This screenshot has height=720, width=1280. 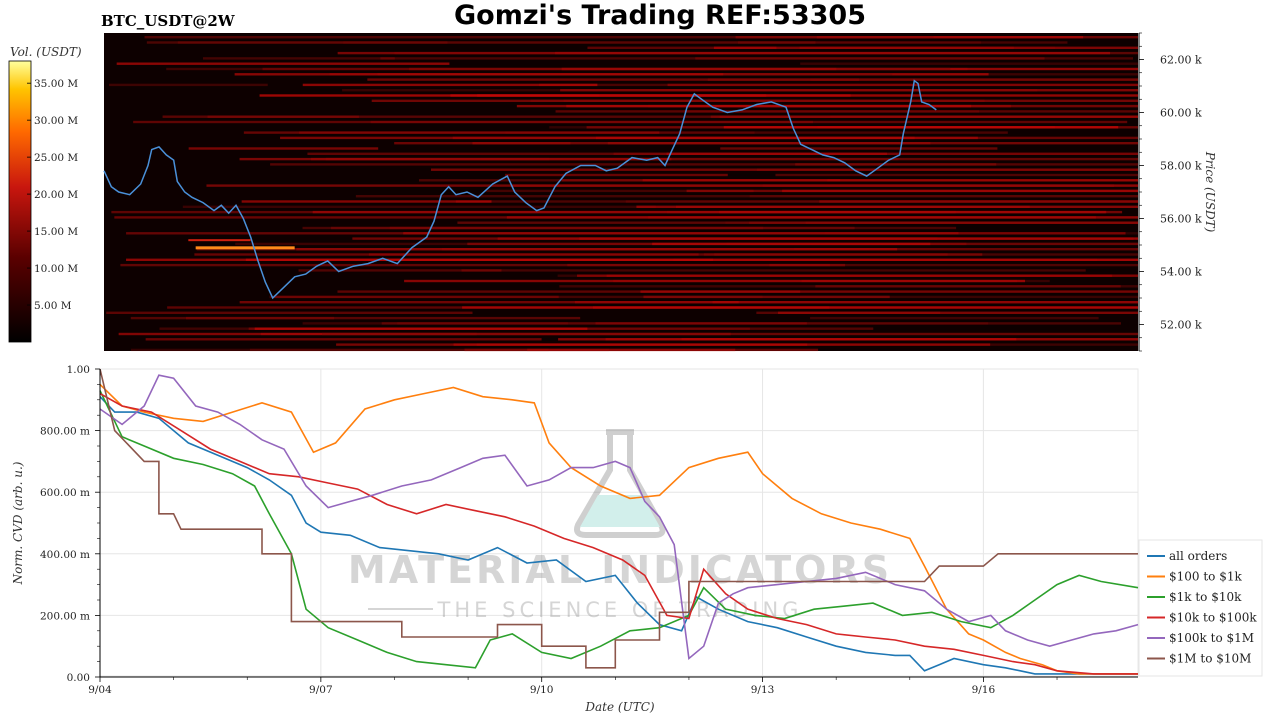 I want to click on colorbar-tick-label: 5.00 M, so click(x=53, y=306).